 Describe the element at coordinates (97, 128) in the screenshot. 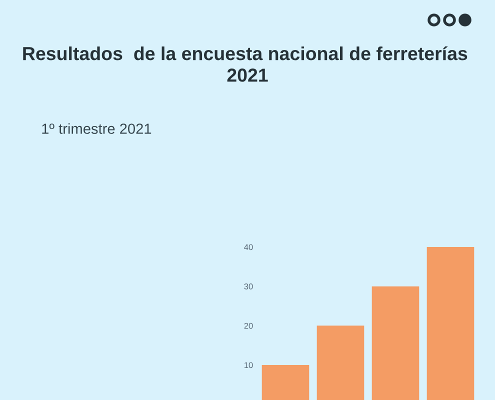

I see `text: 1º trimestre 2021` at that location.